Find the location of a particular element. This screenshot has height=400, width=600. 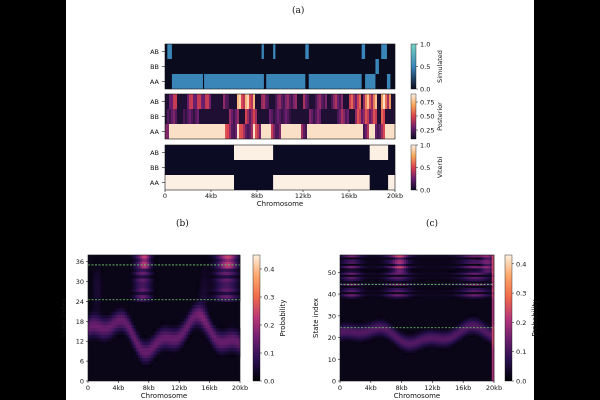

b-frame is located at coordinates (164, 318).